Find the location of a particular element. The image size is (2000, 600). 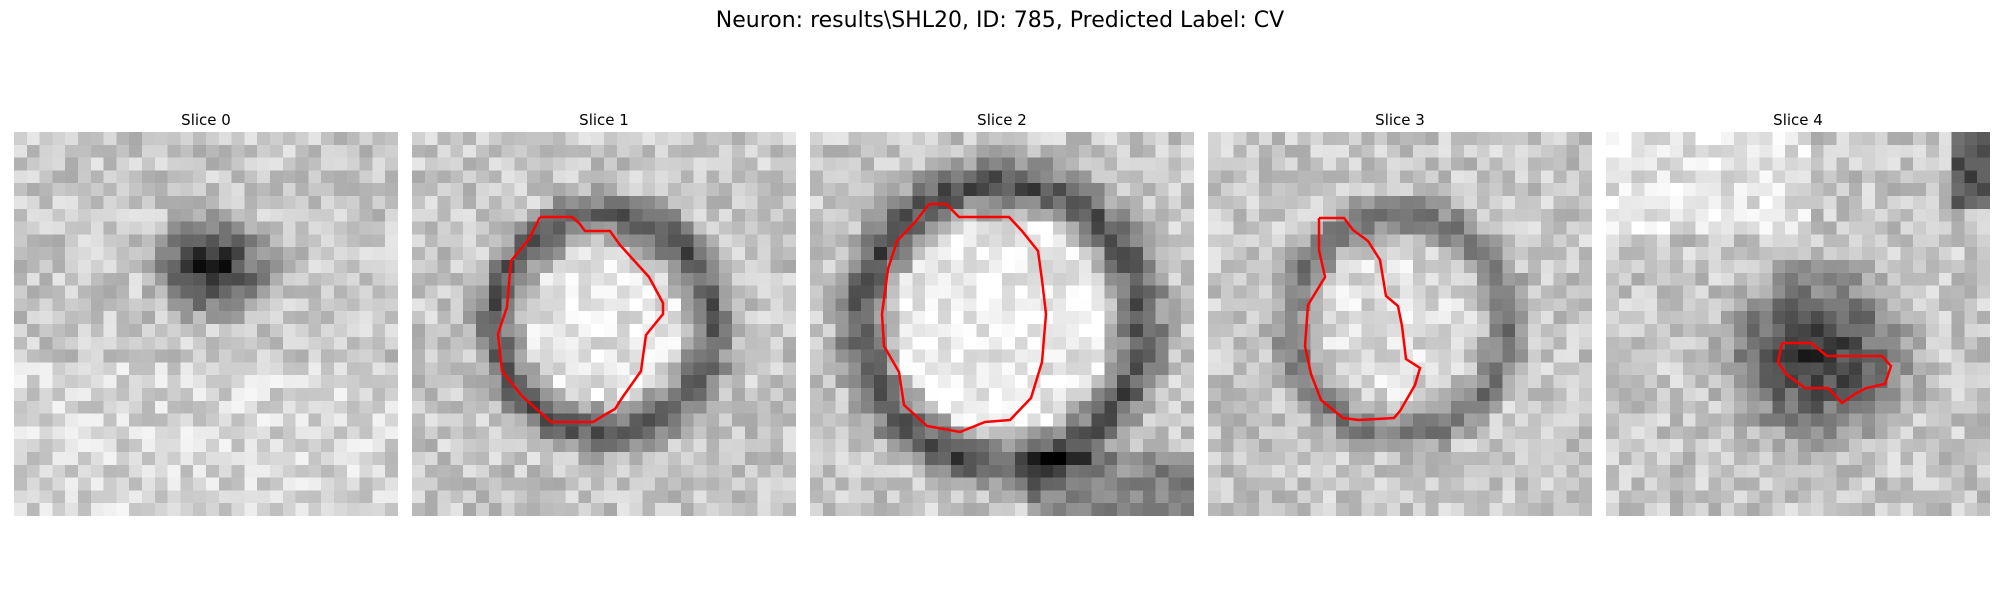

slice-title: Slice 0 is located at coordinates (206, 120).